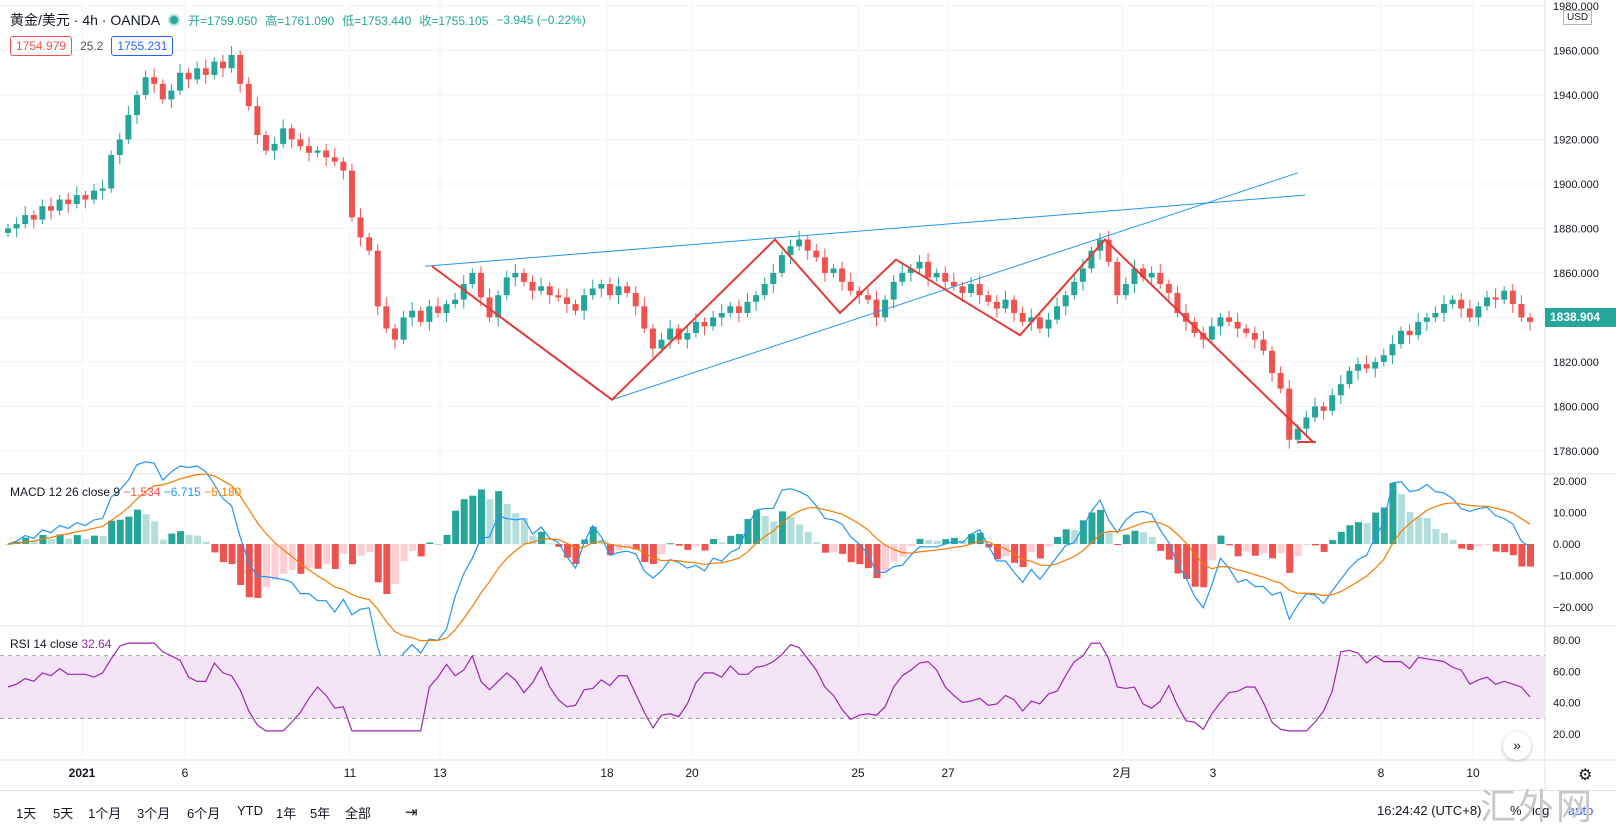  What do you see at coordinates (41, 46) in the screenshot?
I see `bid-price: 1754.979` at bounding box center [41, 46].